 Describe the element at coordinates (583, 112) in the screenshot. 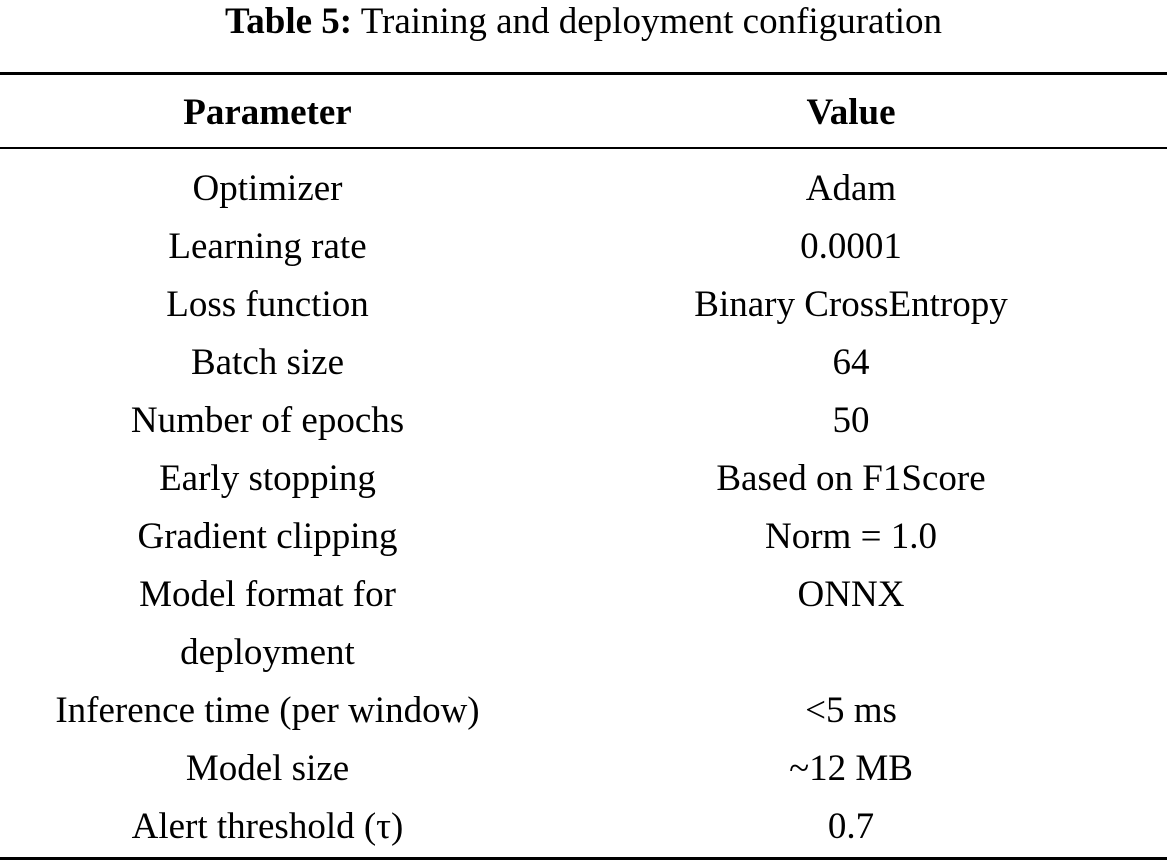

I see `table-header-row: Parameter Value` at that location.